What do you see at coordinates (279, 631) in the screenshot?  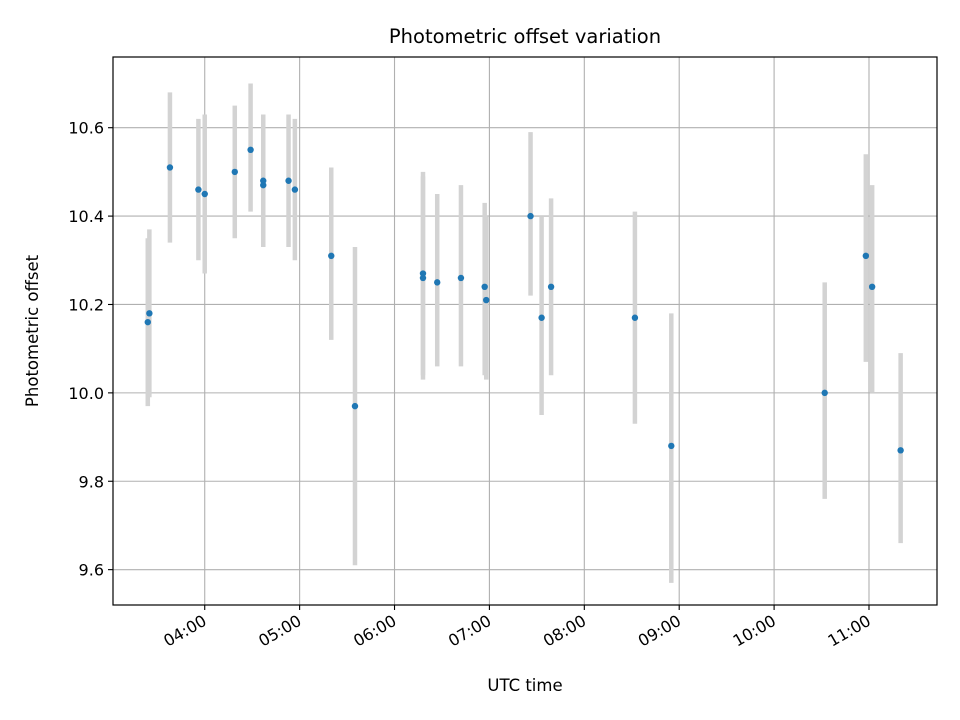 I see `x-tick-label: 05:00` at bounding box center [279, 631].